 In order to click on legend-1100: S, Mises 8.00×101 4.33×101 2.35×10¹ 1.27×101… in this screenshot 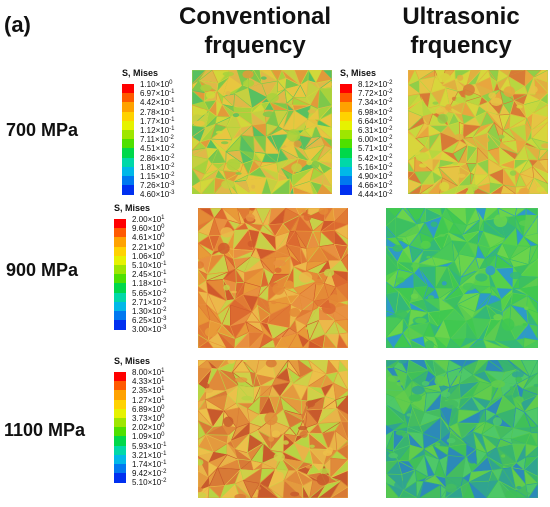, I will do `click(151, 421)`.